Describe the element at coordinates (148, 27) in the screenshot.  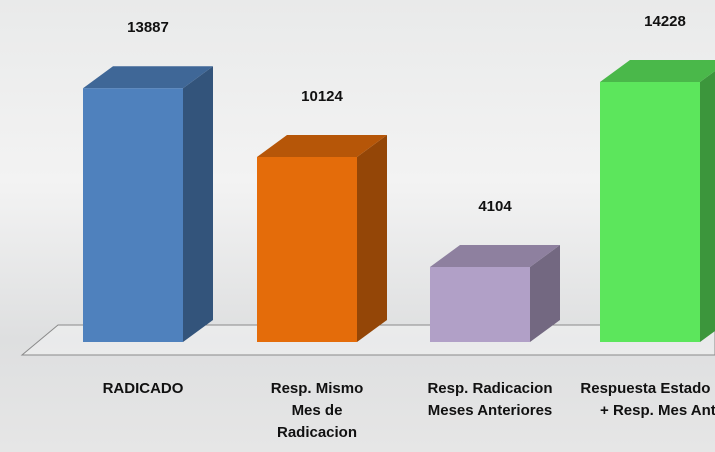
I see `value-label: 13887` at that location.